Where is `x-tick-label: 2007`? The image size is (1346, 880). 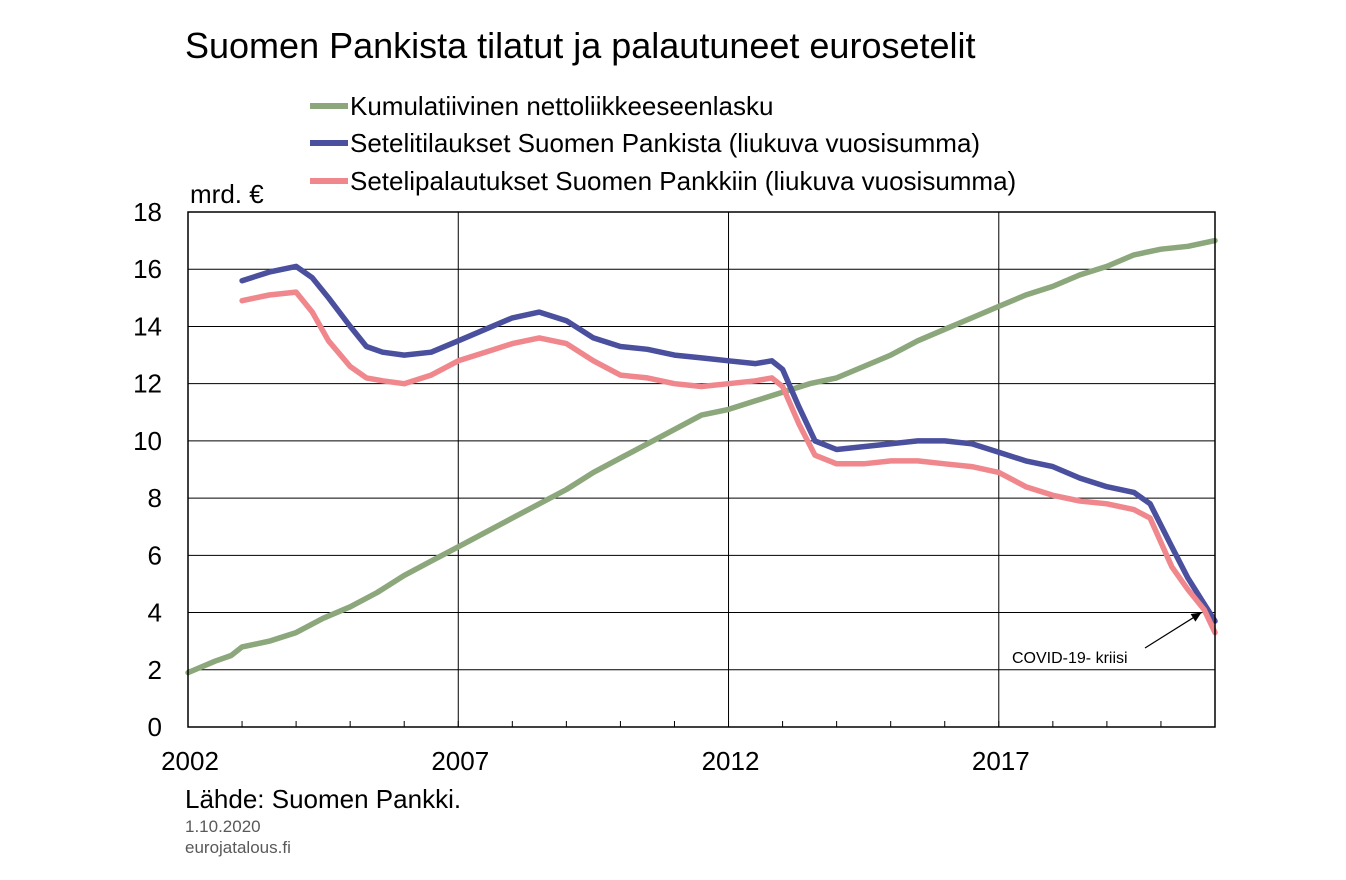 x-tick-label: 2007 is located at coordinates (460, 761).